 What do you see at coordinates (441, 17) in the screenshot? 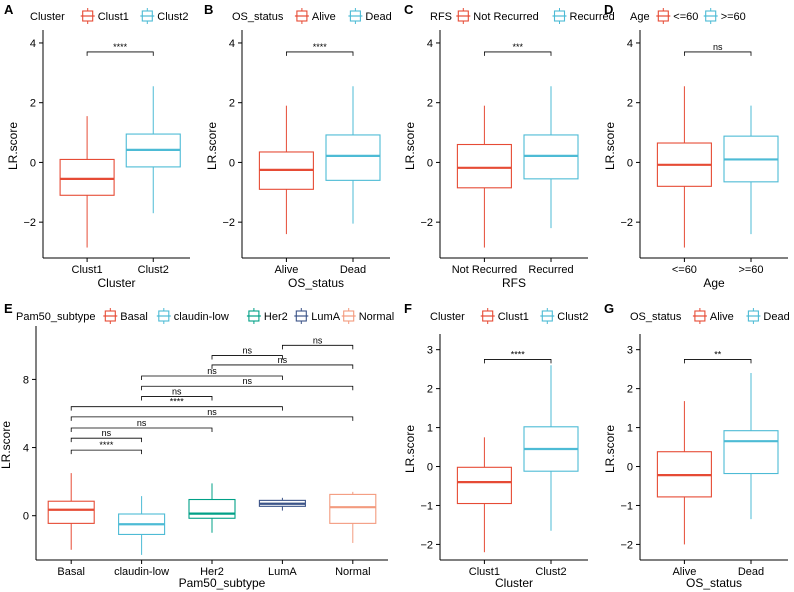
I see `legend-title: RFS` at bounding box center [441, 17].